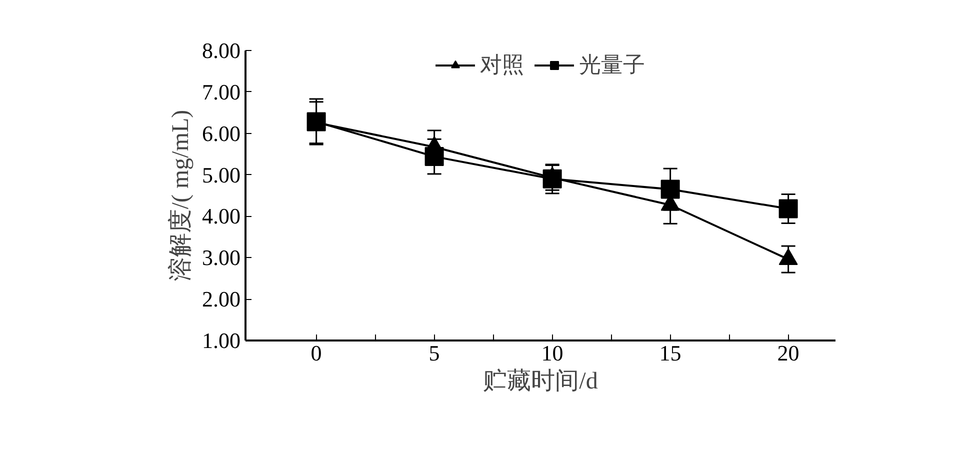 Image resolution: width=954 pixels, height=450 pixels. I want to click on x-tick-label: 0, so click(316, 353).